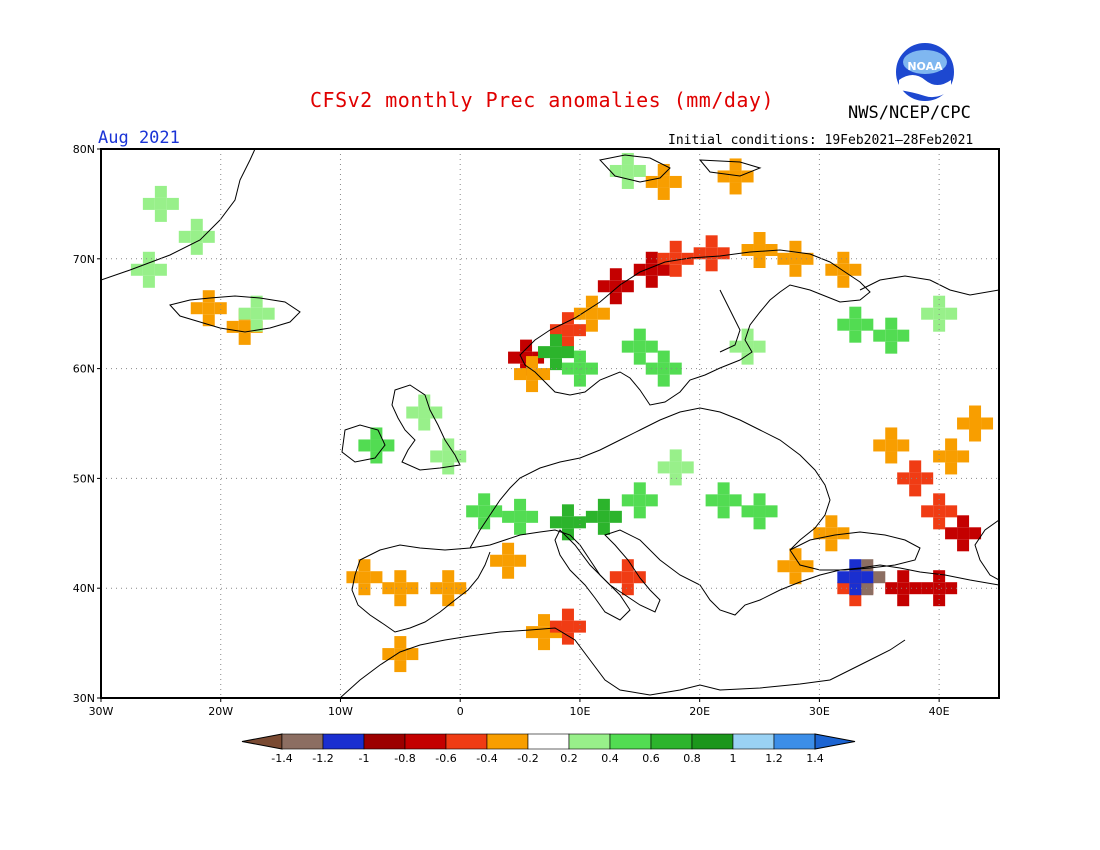  What do you see at coordinates (527, 758) in the screenshot?
I see `legend-tick-label: -0.2` at bounding box center [527, 758].